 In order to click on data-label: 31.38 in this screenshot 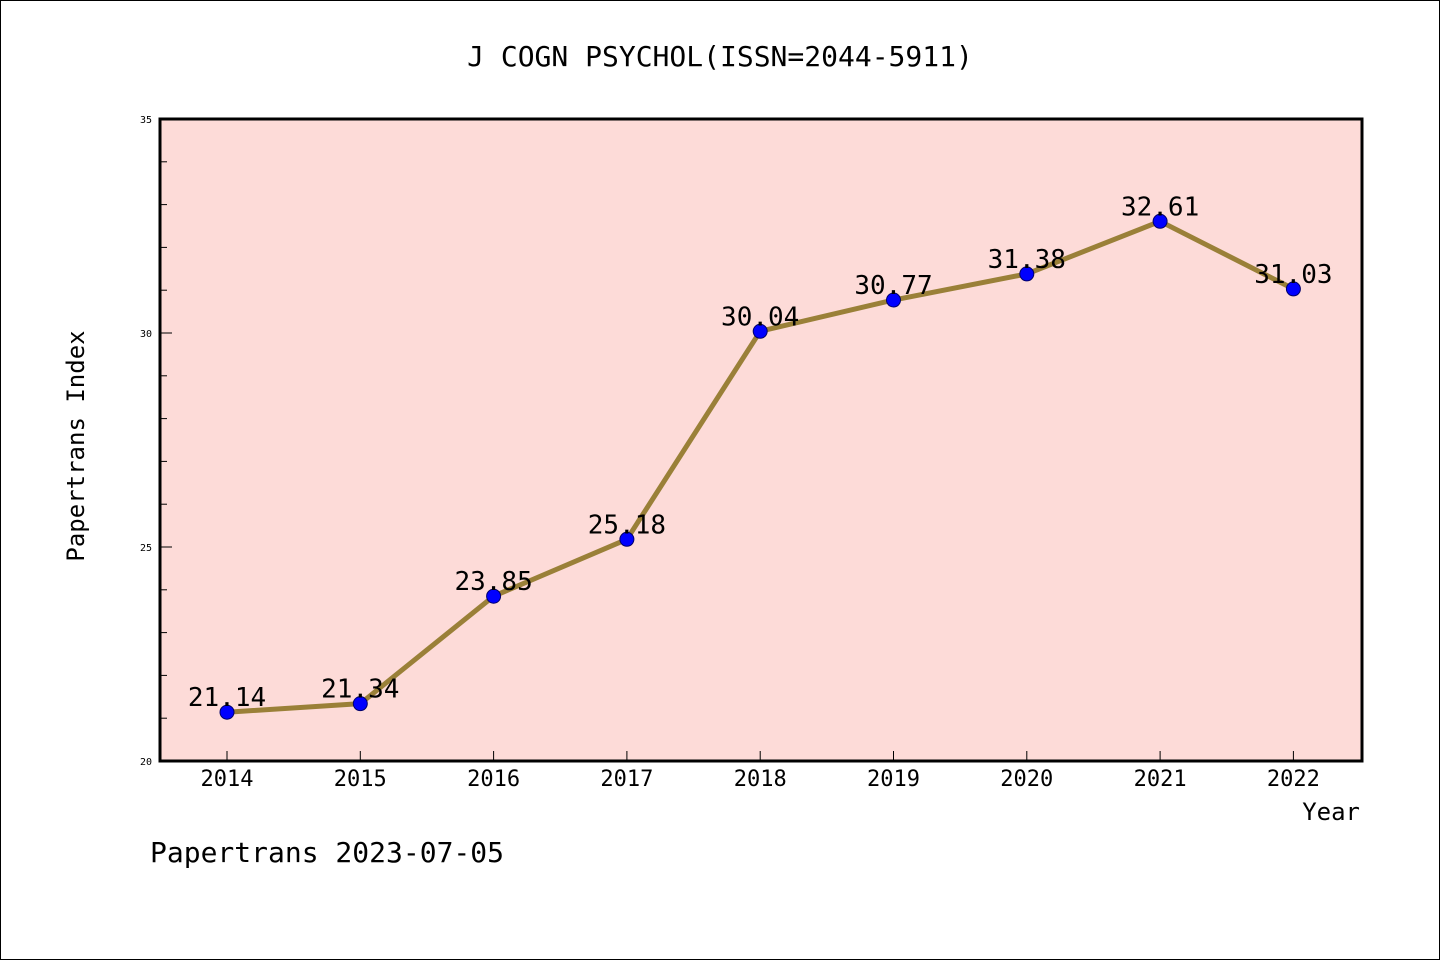, I will do `click(1027, 260)`.